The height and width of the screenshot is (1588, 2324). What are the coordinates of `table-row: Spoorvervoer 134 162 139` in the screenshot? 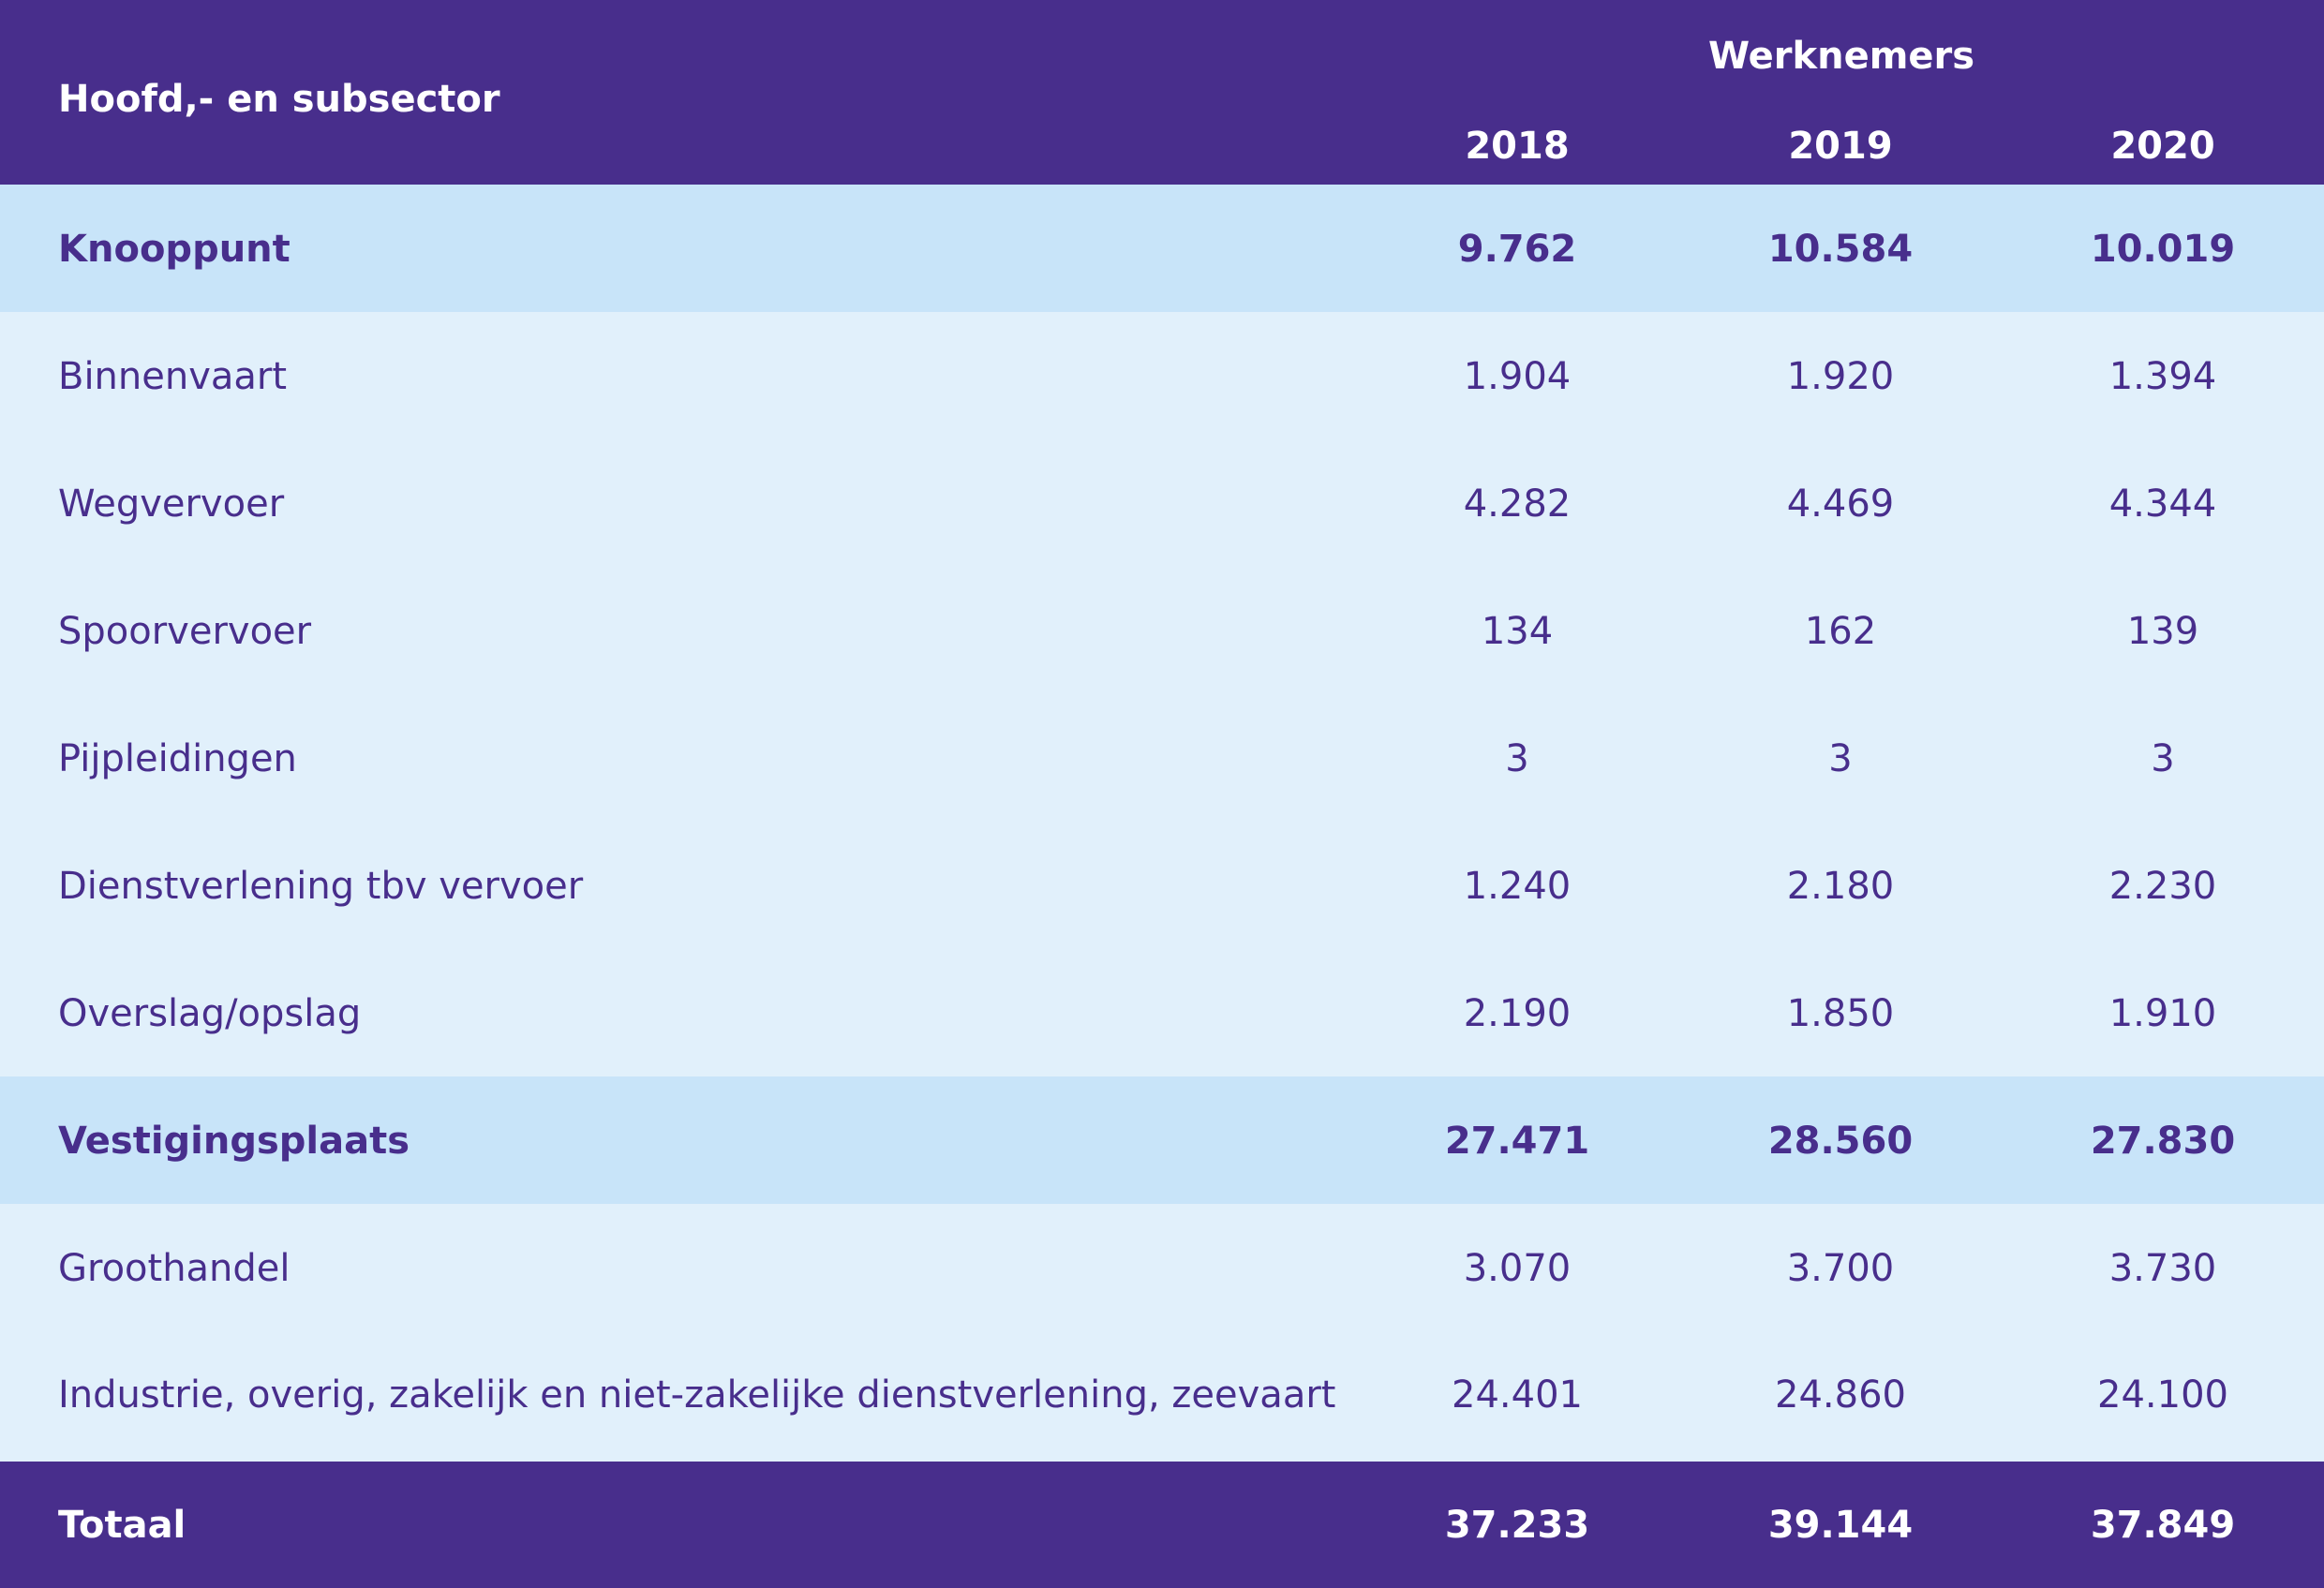 It's located at (1162, 630).